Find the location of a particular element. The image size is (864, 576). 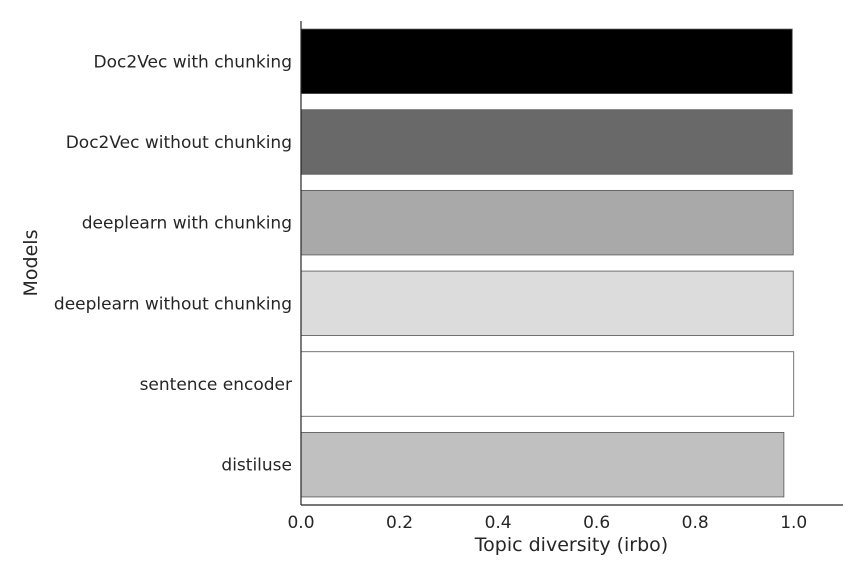

x-tick-label: 0.8 is located at coordinates (695, 523).